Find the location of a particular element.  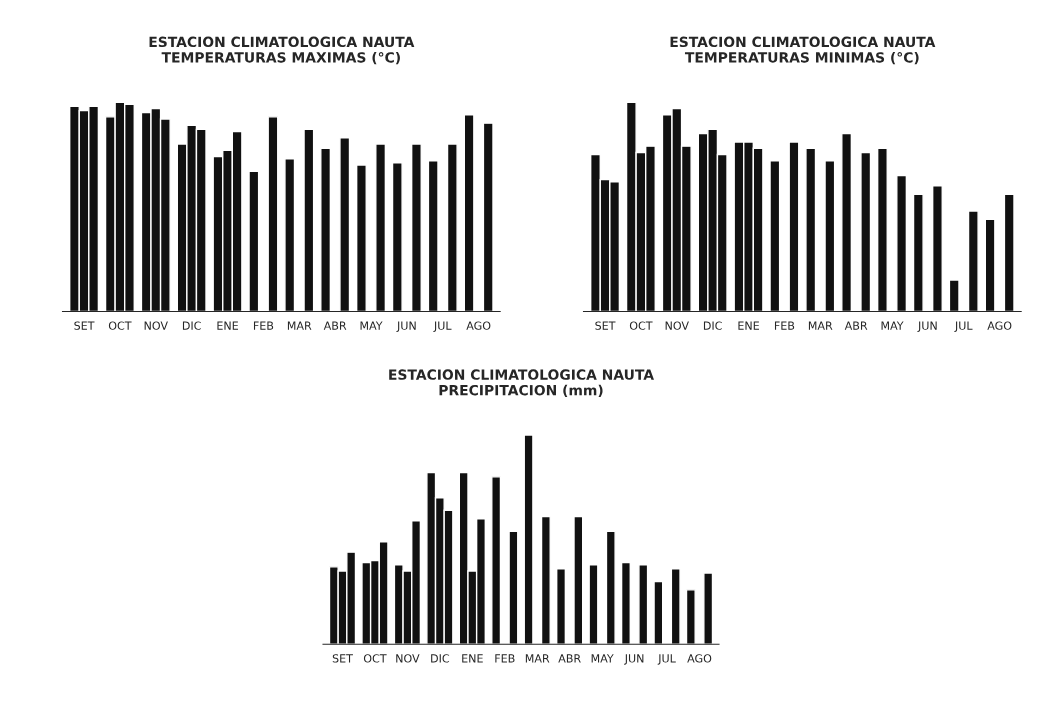

chart-title: ESTACION CLIMATOLOGICA NAUTA PRECIPITACION (mm) is located at coordinates (521, 383).